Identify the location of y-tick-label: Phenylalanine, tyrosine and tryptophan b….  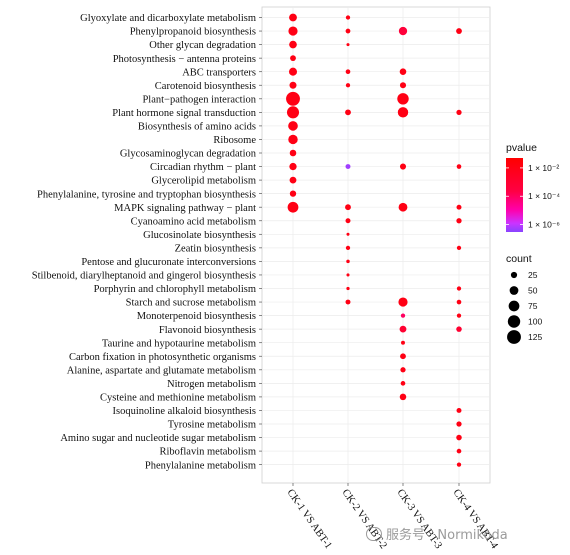
(146, 194).